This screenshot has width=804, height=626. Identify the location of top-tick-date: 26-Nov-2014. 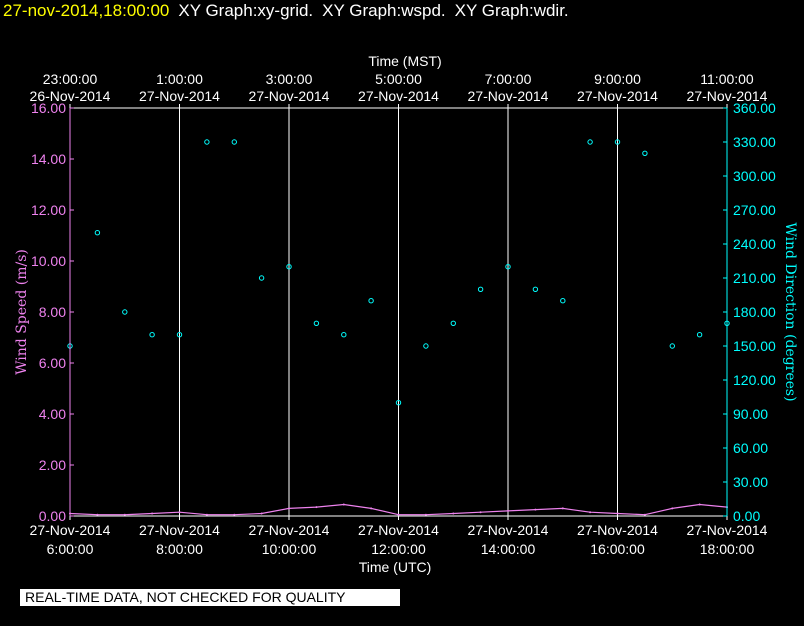
(70, 96).